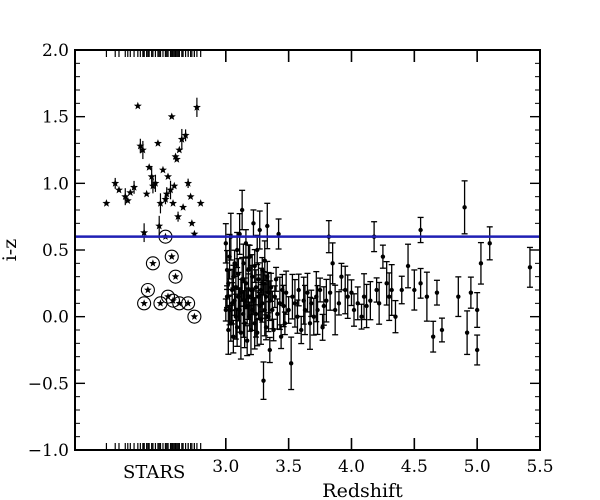 This screenshot has height=500, width=600. What do you see at coordinates (154, 472) in the screenshot?
I see `stars-label: STARS` at bounding box center [154, 472].